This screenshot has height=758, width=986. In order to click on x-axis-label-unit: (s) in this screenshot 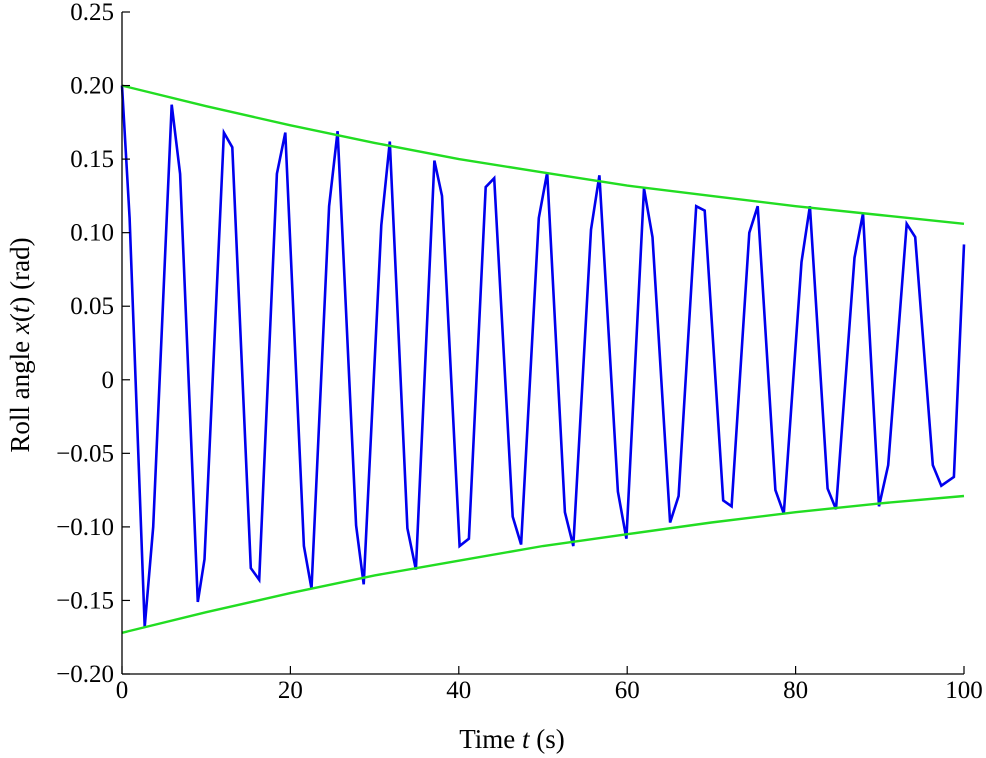, I will do `click(547, 739)`.